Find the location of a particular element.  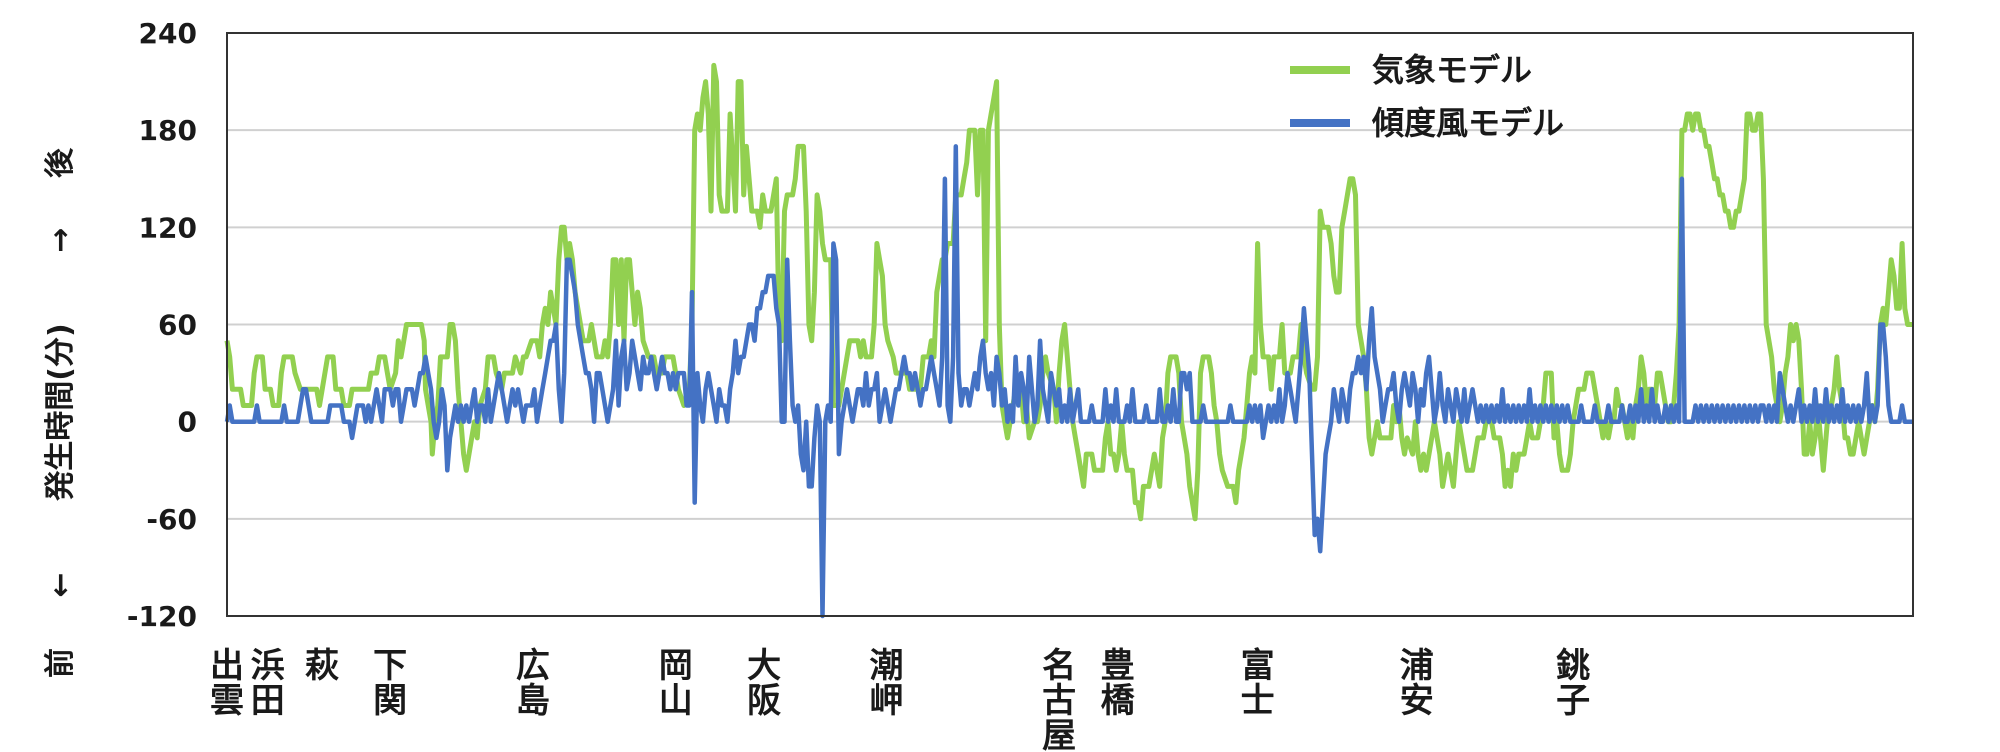

y-tick-label: 0 is located at coordinates (187, 422).